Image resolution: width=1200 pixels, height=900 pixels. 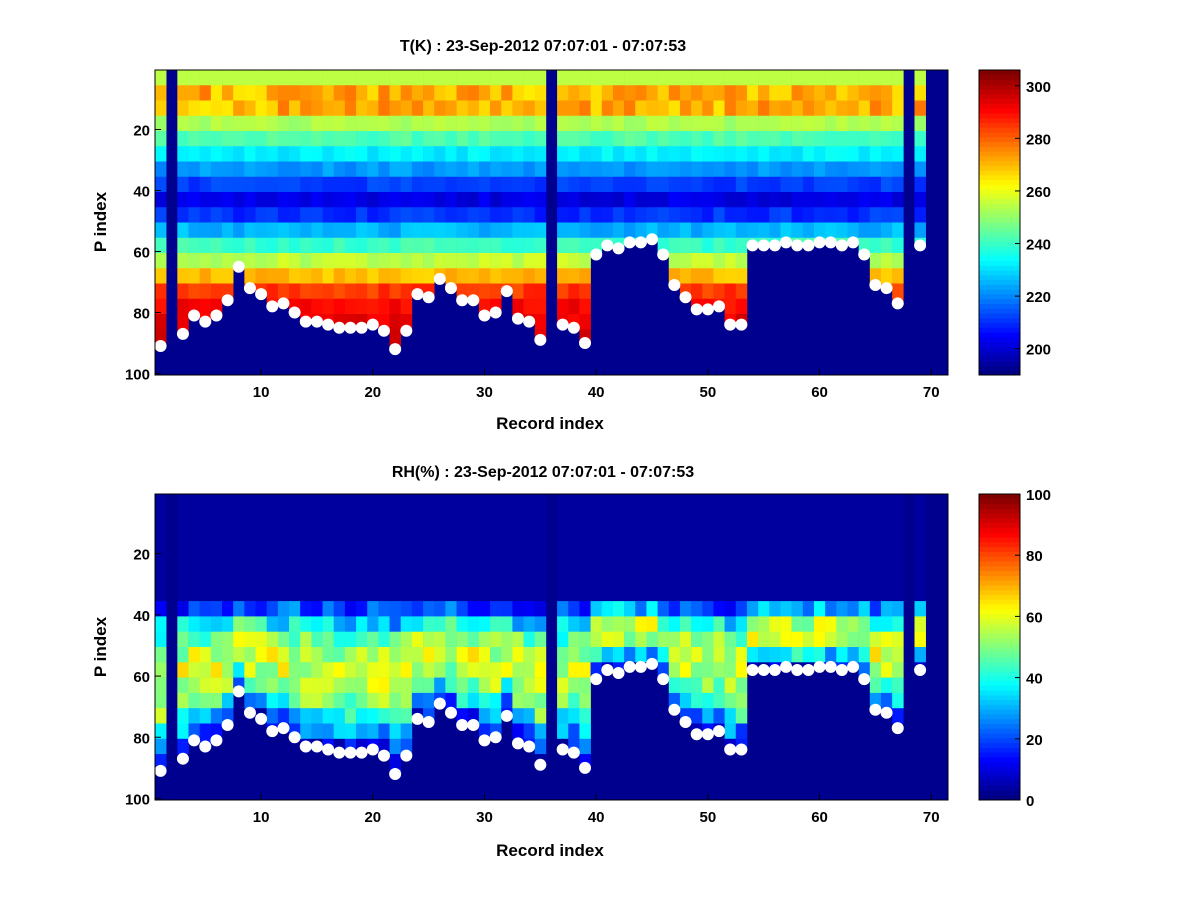 What do you see at coordinates (137, 799) in the screenshot?
I see `y-tick-label: 100` at bounding box center [137, 799].